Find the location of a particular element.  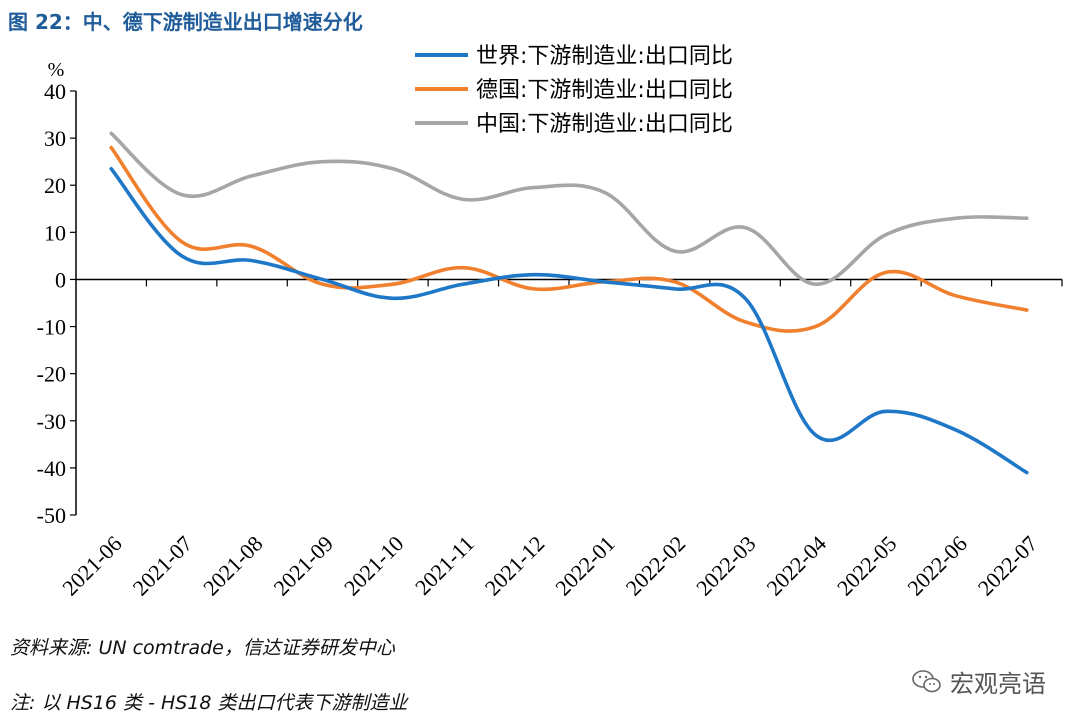

legend-label: 世界:下游制造业:出口同比 is located at coordinates (604, 56).